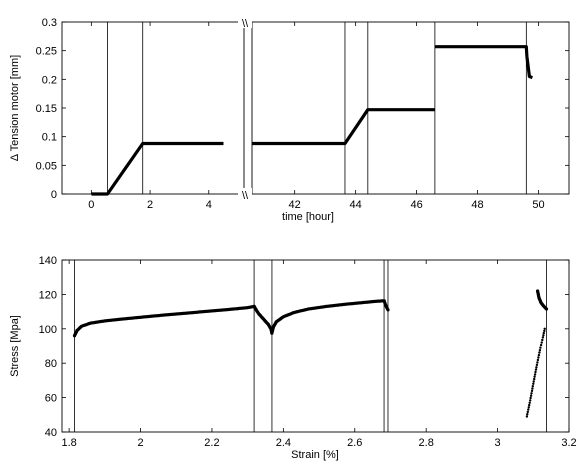 This screenshot has width=581, height=464. I want to click on tension-xtick-label-1-0: 42, so click(295, 205).